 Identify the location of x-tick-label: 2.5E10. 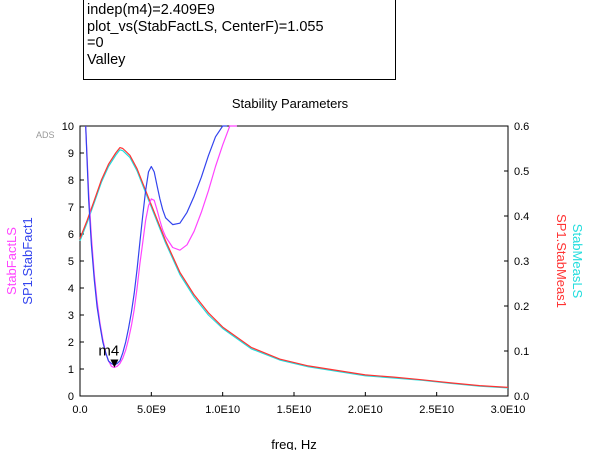
(436, 410).